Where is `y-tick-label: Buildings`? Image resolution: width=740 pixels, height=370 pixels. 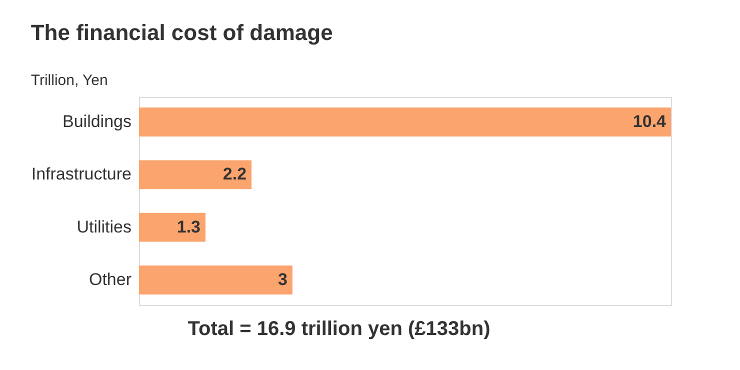 y-tick-label: Buildings is located at coordinates (97, 122).